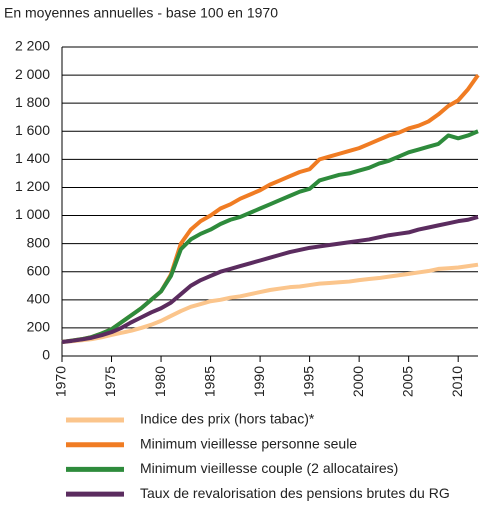 Image resolution: width=486 pixels, height=510 pixels. Describe the element at coordinates (270, 303) in the screenshot. I see `series-line` at that location.